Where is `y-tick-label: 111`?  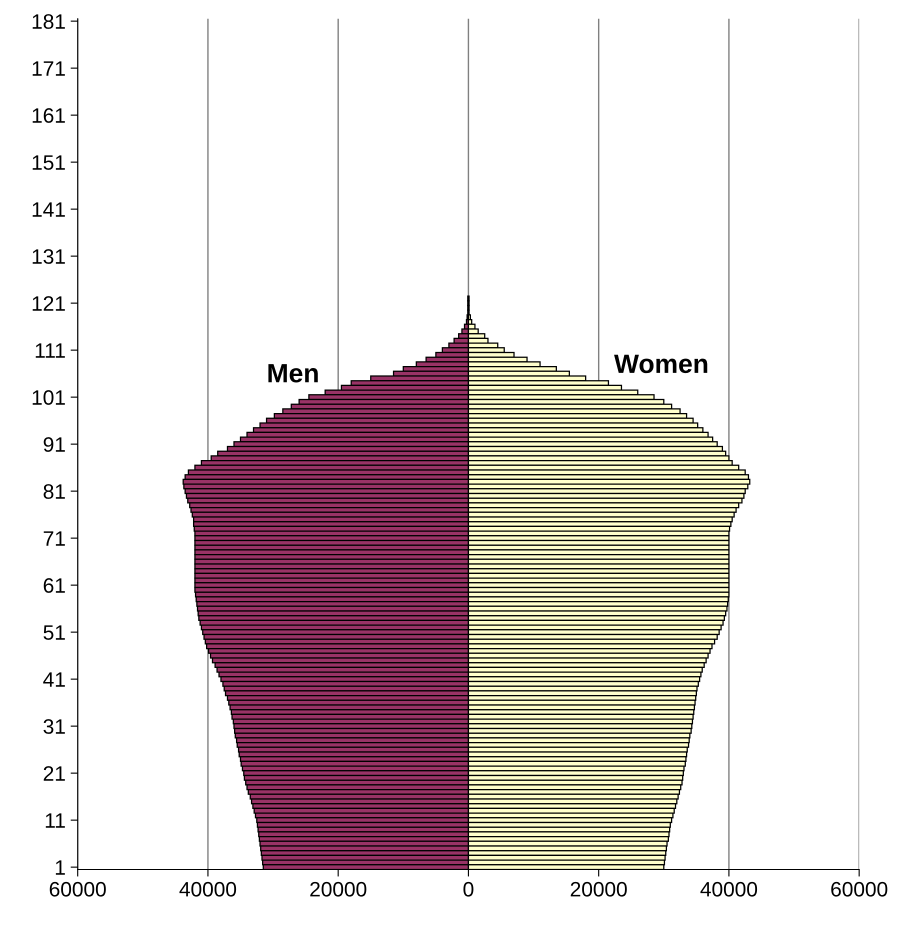
y-tick-label: 111 is located at coordinates (50, 350).